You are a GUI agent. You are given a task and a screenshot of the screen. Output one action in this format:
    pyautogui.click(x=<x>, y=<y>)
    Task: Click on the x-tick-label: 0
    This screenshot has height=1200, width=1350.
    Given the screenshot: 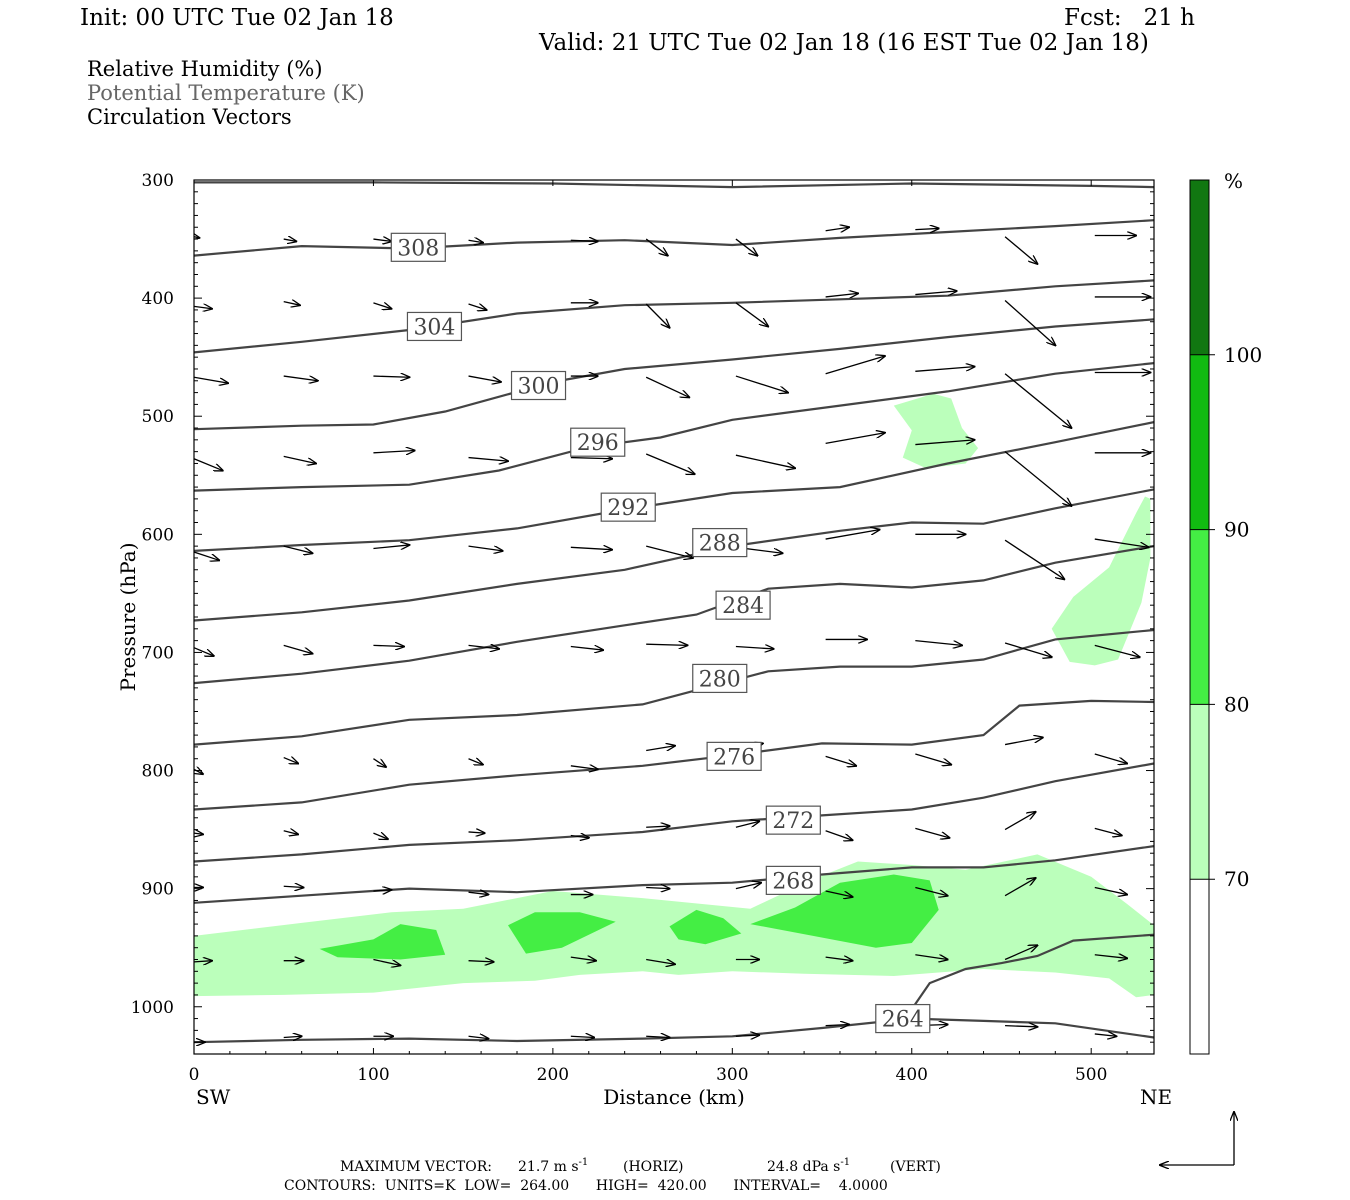 What is the action you would take?
    pyautogui.click(x=194, y=1075)
    